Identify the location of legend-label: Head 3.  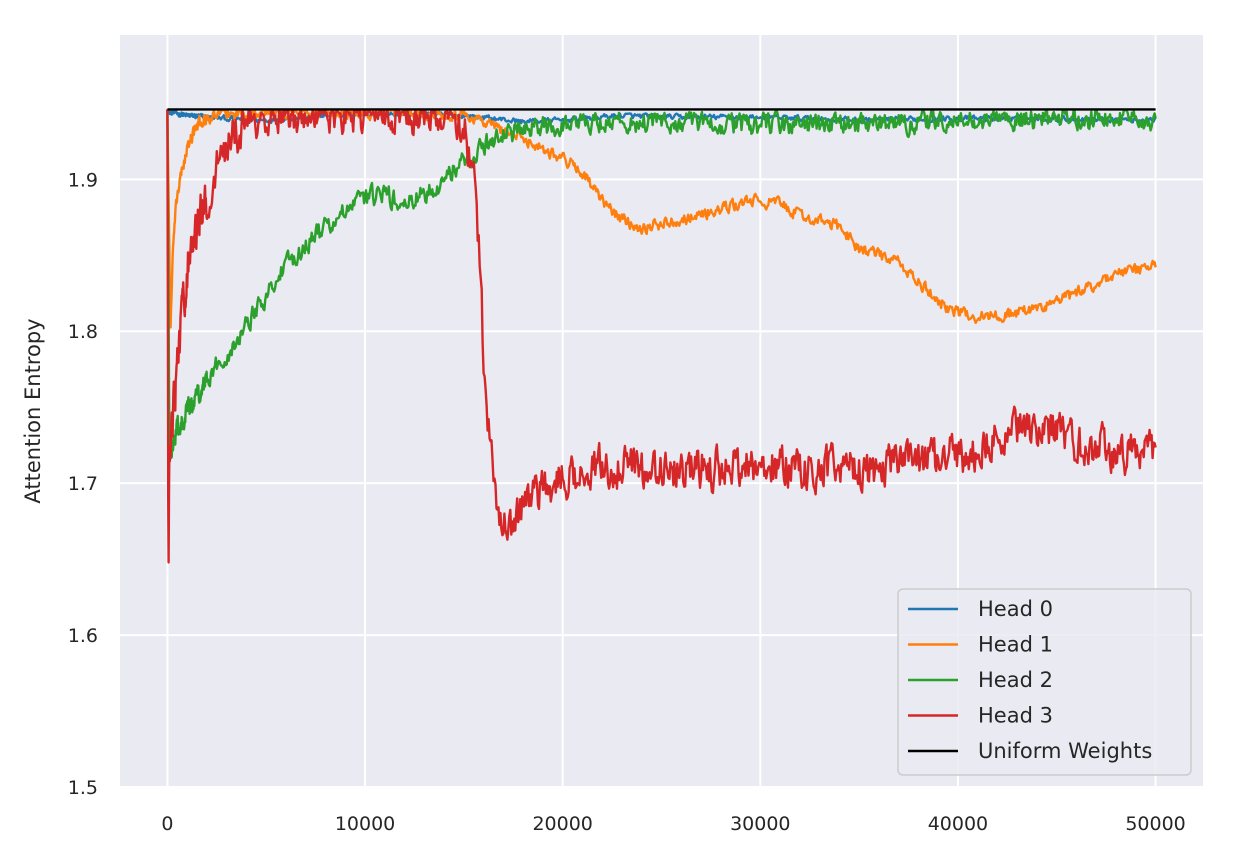
(1015, 716).